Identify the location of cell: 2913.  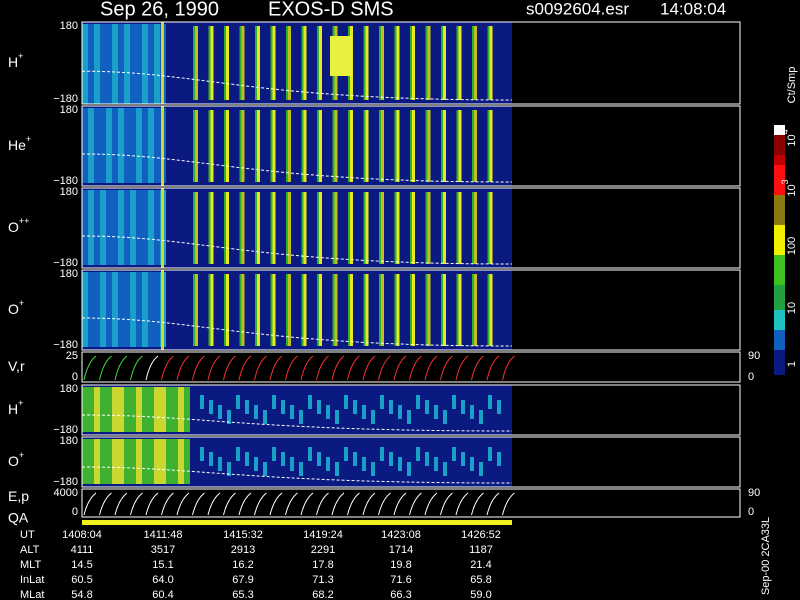
(243, 550).